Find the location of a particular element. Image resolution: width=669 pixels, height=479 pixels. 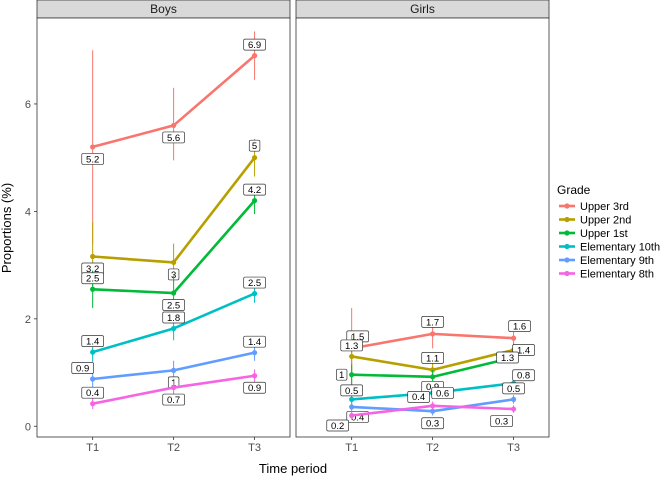

legend-label: Upper 2nd is located at coordinates (605, 221).